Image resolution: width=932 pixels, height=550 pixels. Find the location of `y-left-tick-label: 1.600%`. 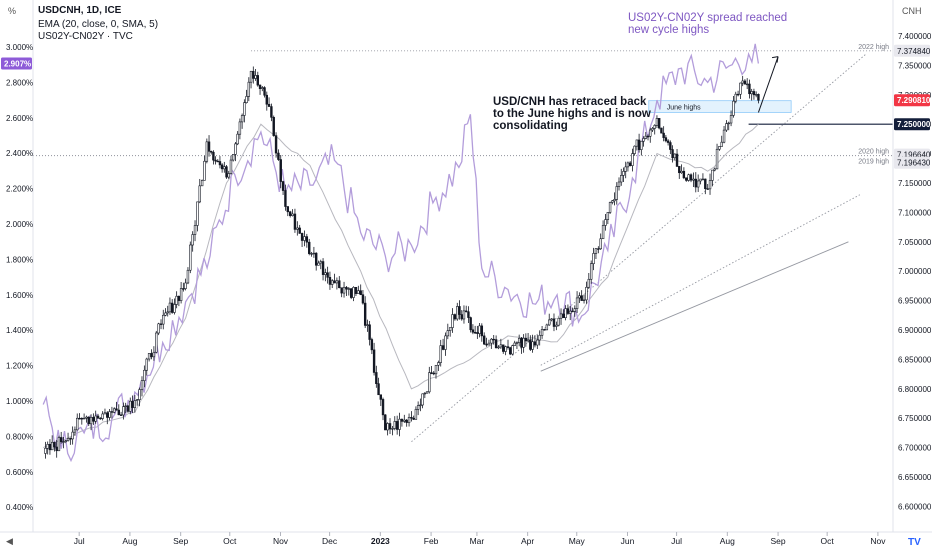

y-left-tick-label: 1.600% is located at coordinates (19, 295).